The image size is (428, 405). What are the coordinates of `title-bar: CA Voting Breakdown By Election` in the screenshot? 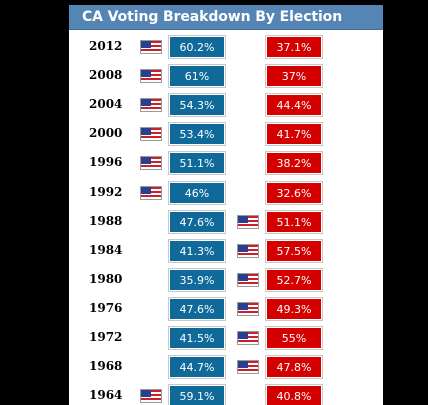 It's located at (226, 17).